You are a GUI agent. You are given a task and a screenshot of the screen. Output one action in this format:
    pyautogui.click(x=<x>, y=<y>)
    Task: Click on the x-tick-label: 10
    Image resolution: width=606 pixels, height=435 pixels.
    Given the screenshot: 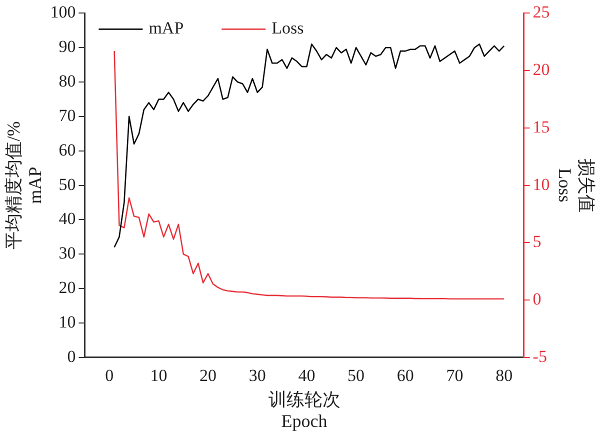 What is the action you would take?
    pyautogui.click(x=159, y=376)
    